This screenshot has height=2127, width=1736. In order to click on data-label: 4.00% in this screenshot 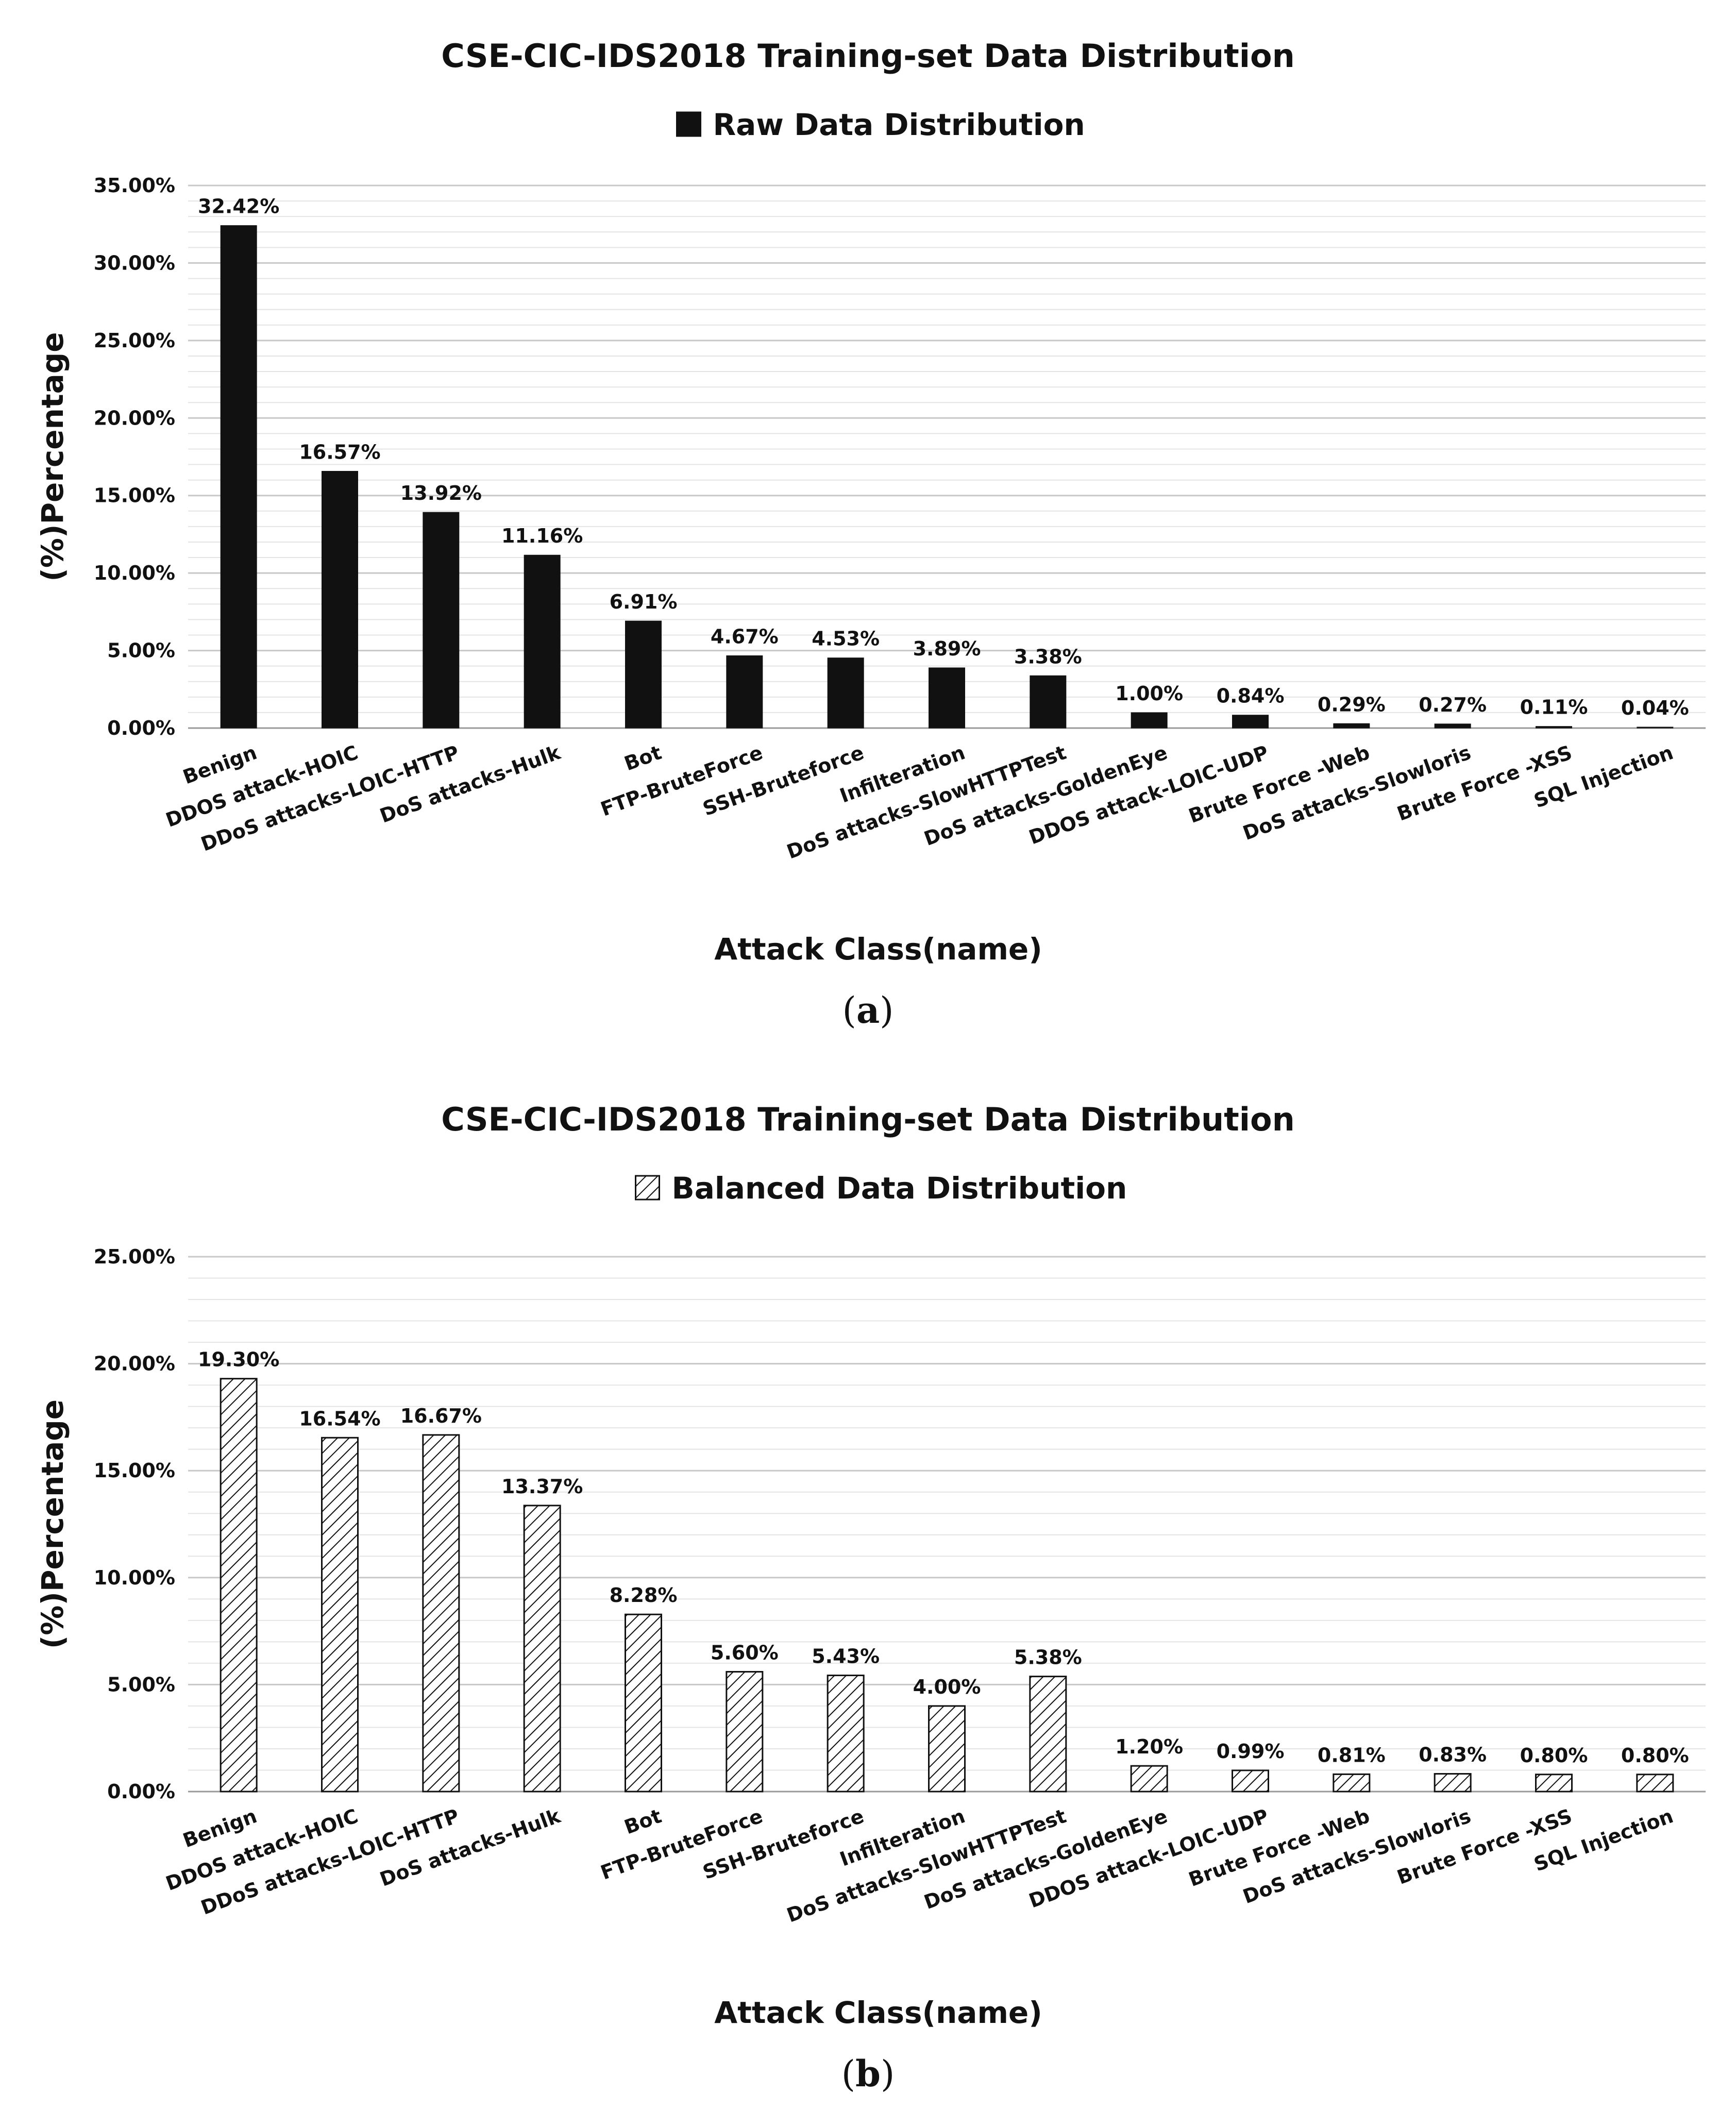, I will do `click(947, 1687)`.